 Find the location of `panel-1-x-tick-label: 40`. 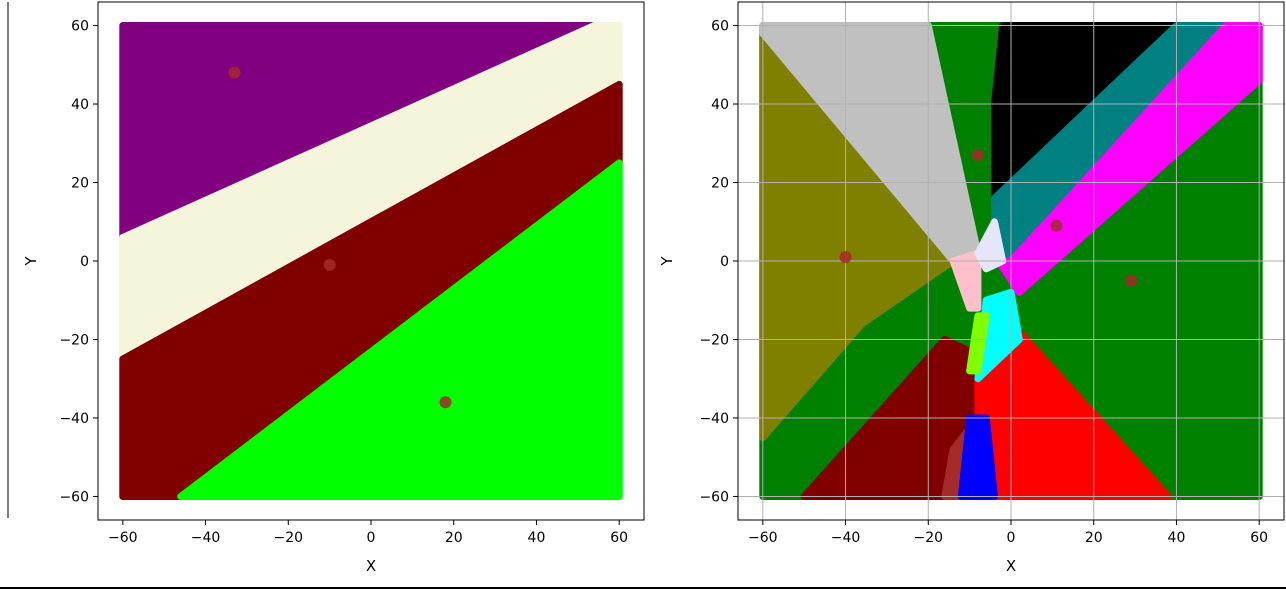

panel-1-x-tick-label: 40 is located at coordinates (537, 538).